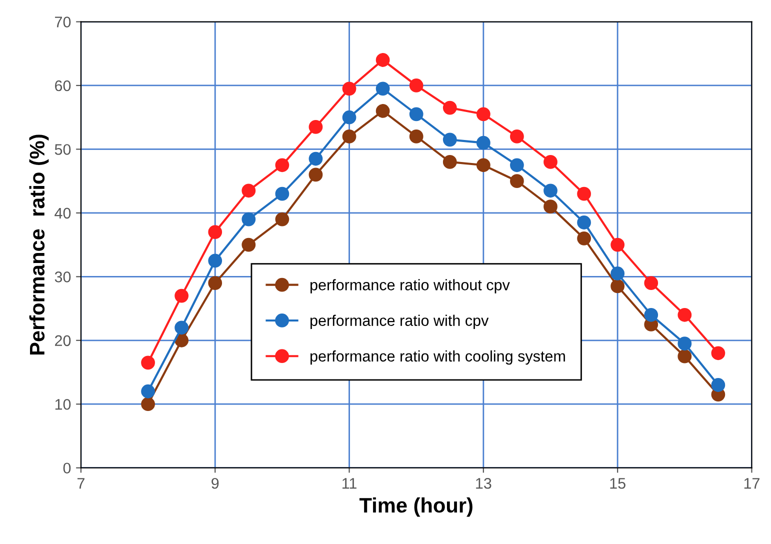  What do you see at coordinates (63, 22) in the screenshot?
I see `y-tick-label: 70` at bounding box center [63, 22].